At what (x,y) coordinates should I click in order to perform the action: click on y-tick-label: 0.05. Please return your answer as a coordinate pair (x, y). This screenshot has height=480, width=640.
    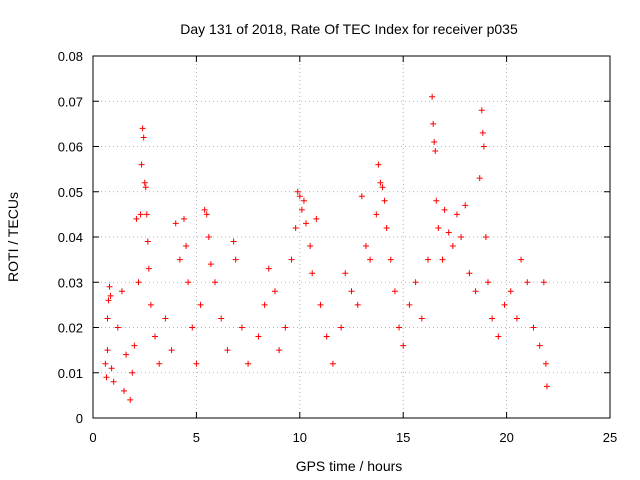
    Looking at the image, I should click on (70, 192).